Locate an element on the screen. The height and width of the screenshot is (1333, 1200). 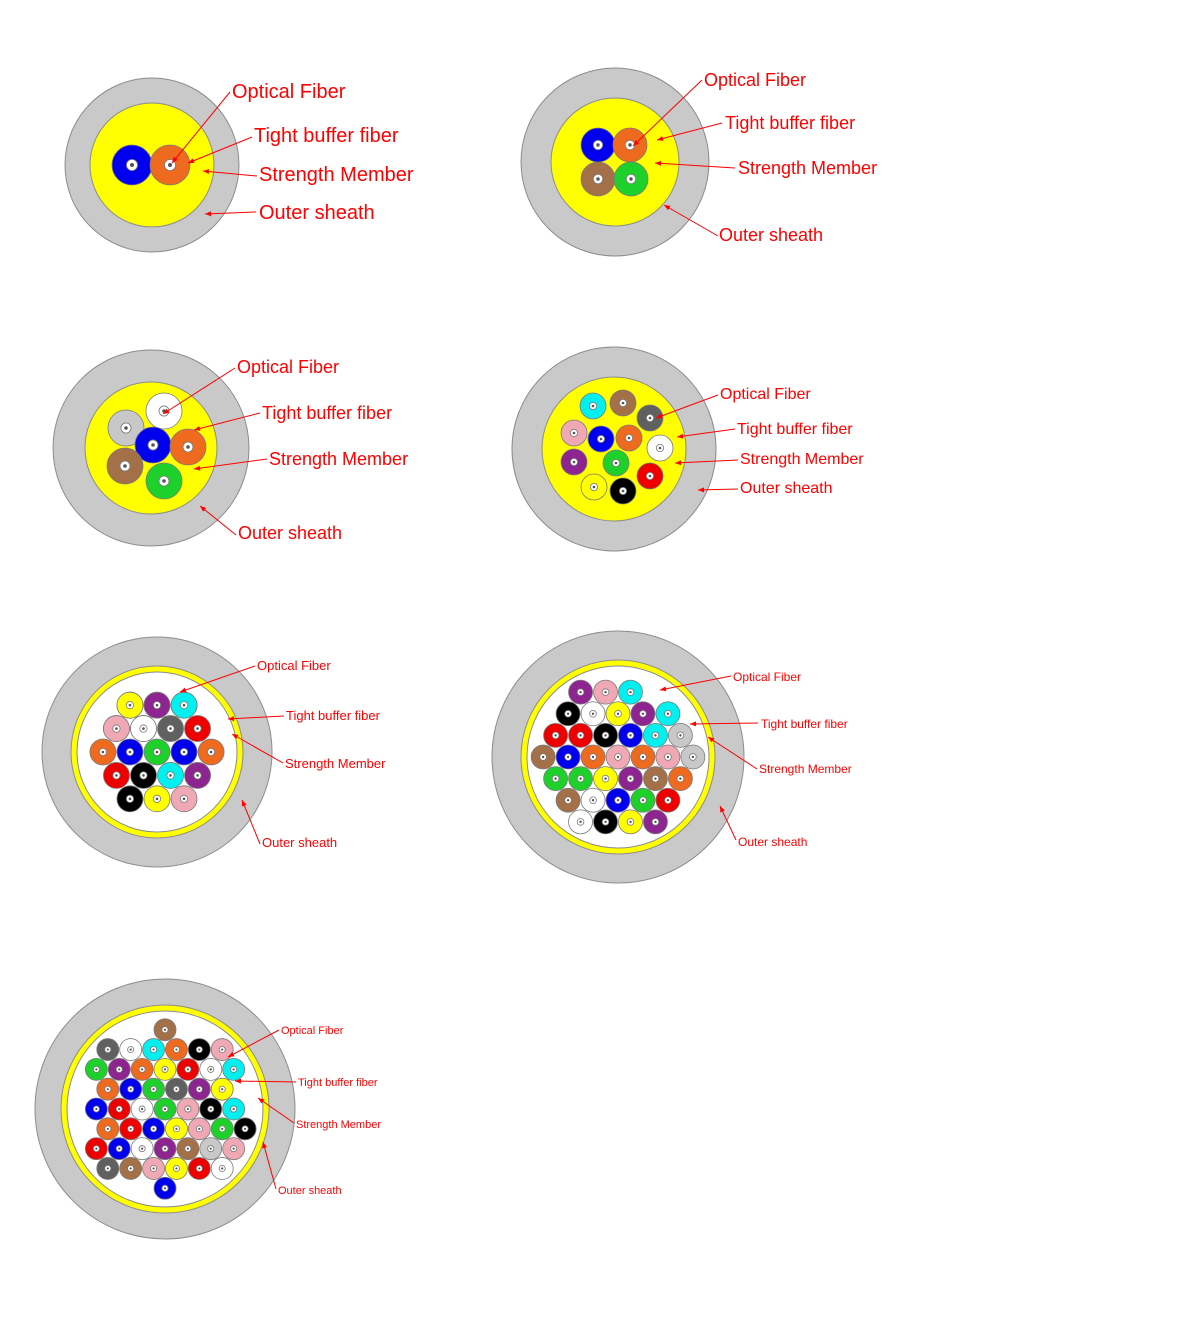
cable-2-fiber is located at coordinates (161, 165).